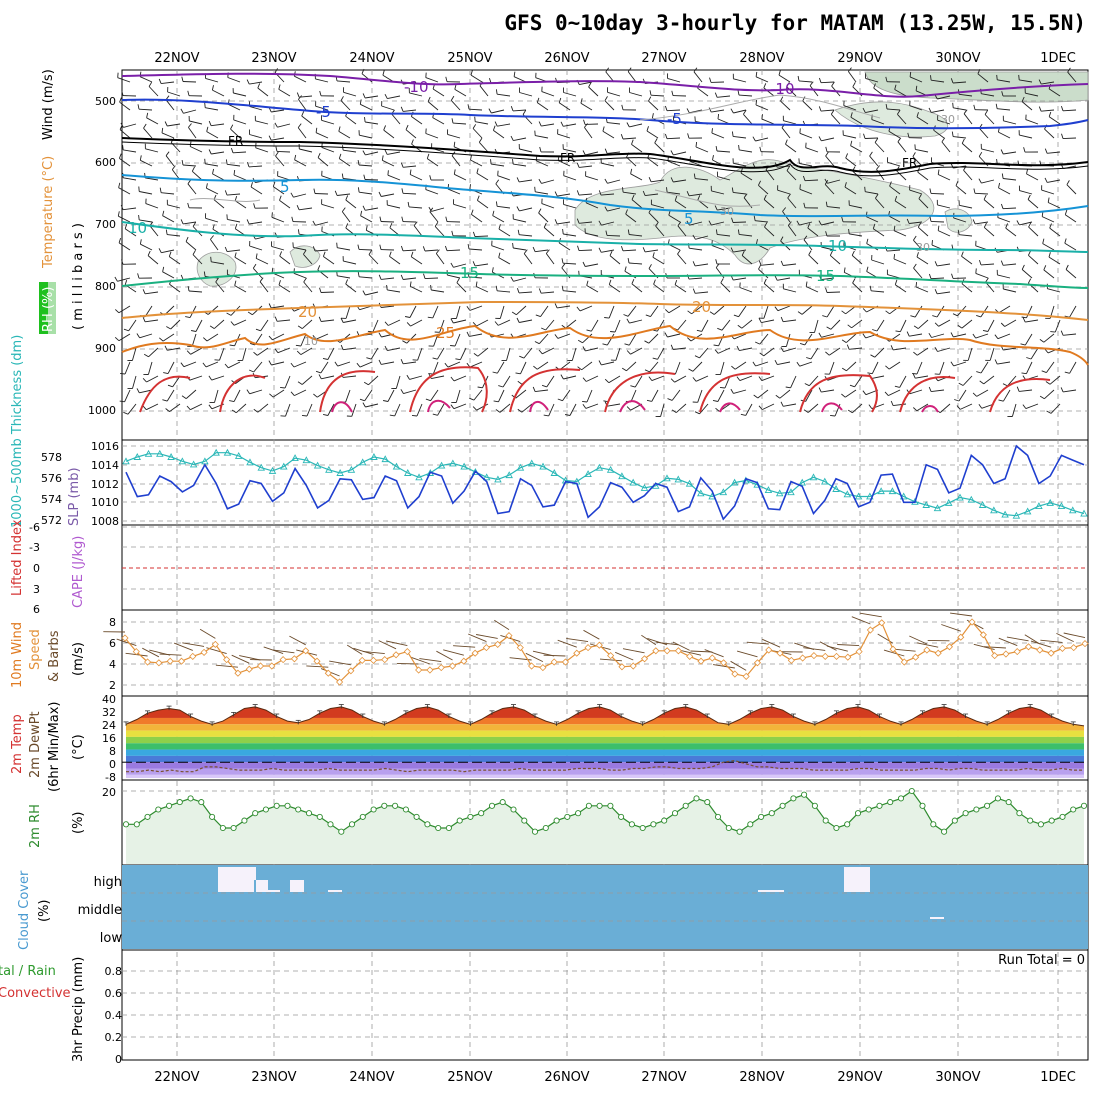  I want to click on ylabel-wind10-c: & Barbs, so click(54, 656).